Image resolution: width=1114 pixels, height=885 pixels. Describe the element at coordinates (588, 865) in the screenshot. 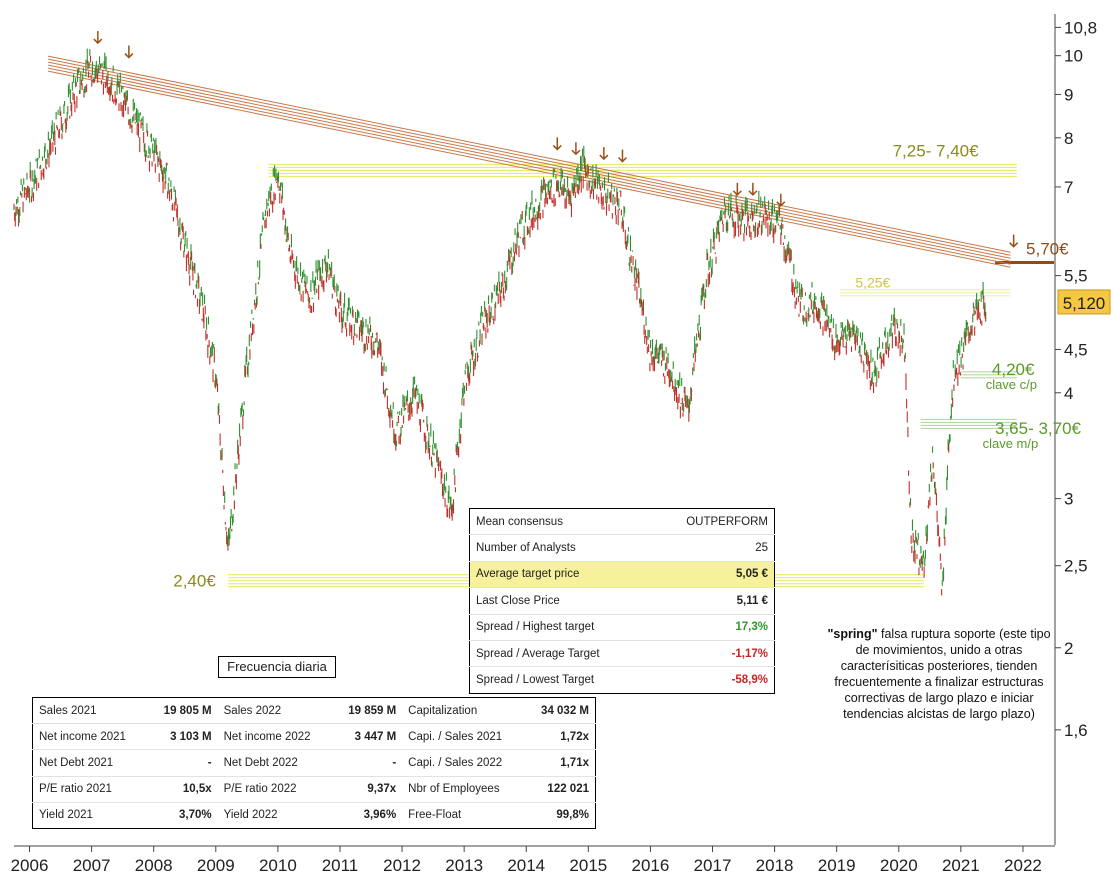

I see `x-tick-label: 2015` at that location.